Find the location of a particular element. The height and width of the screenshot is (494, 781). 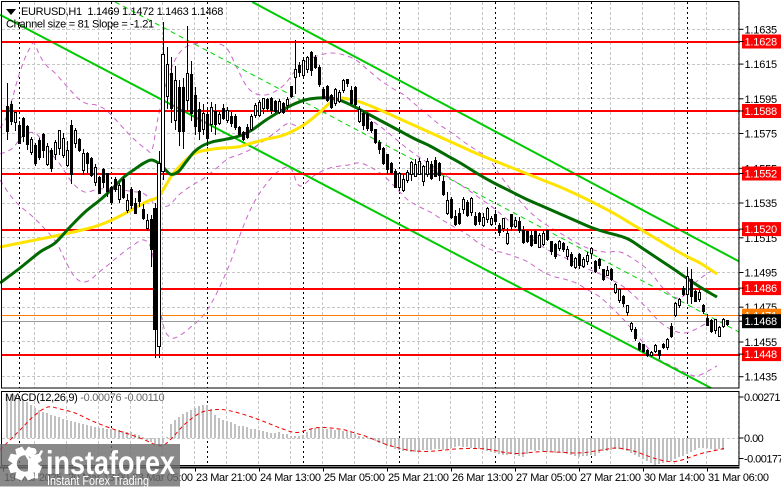

svg-text: 1.1615 is located at coordinates (761, 65).